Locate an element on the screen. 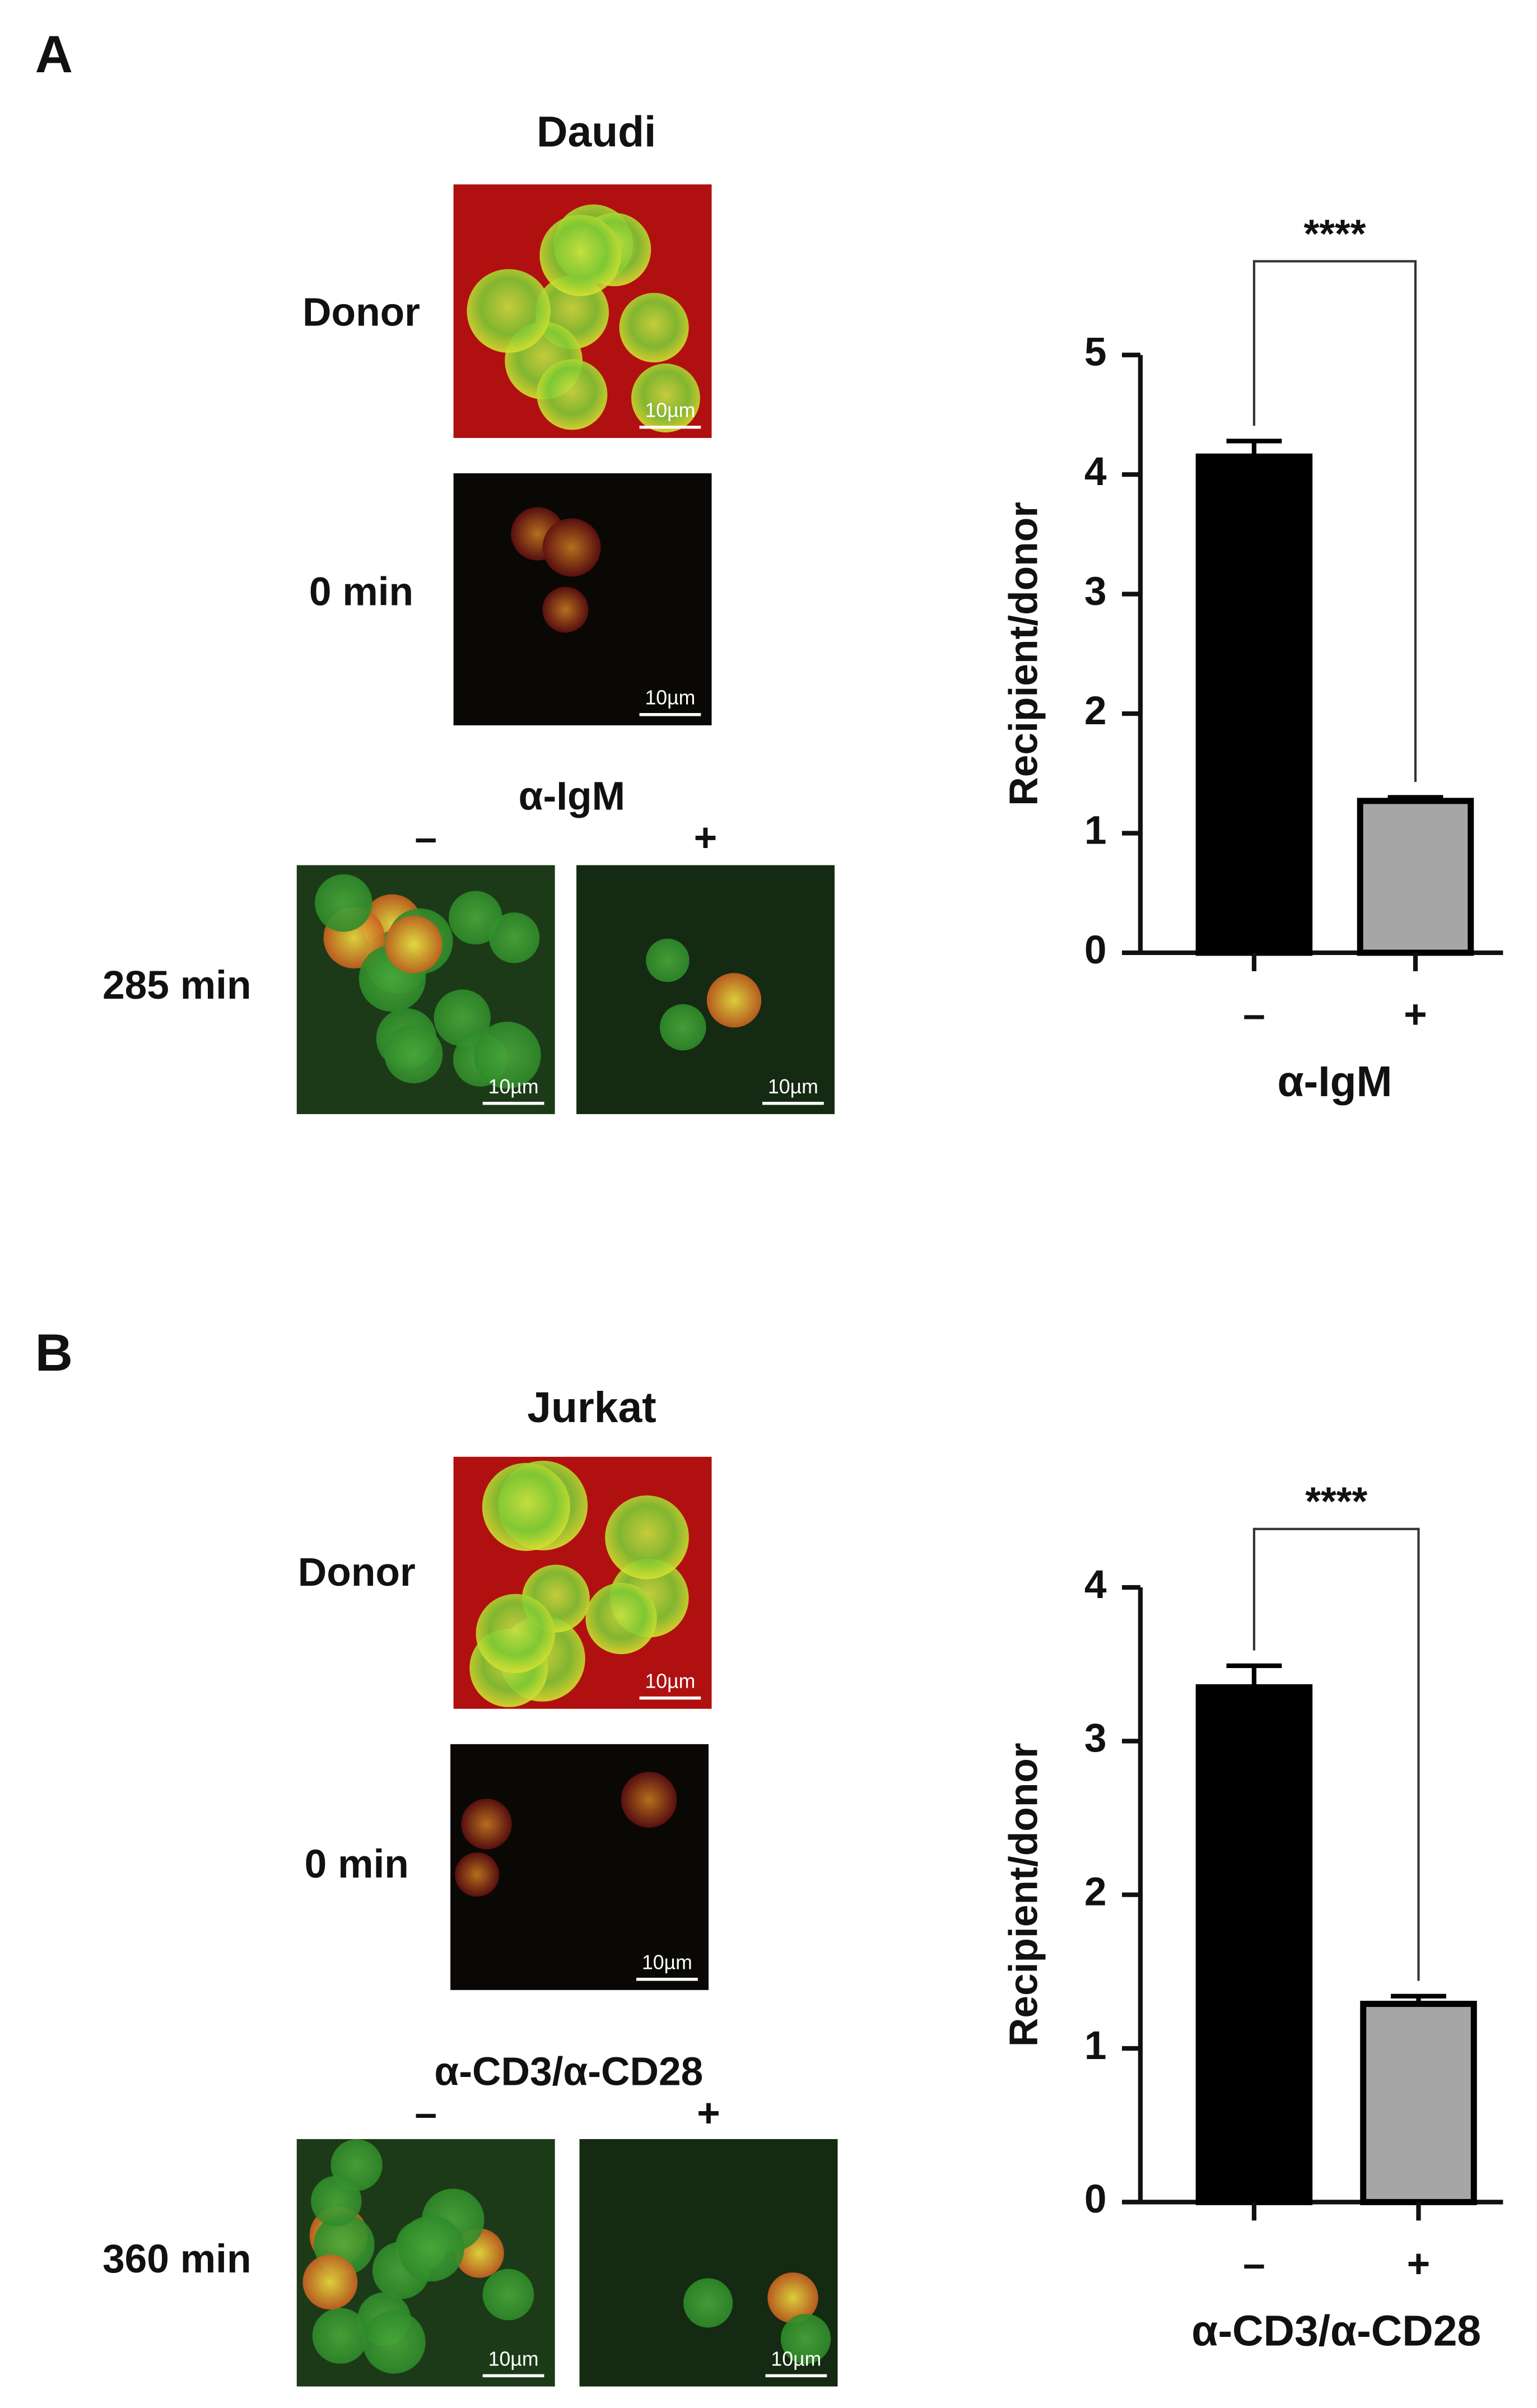 The height and width of the screenshot is (2408, 1537). treatment-label: α-CD3/α-CD28 is located at coordinates (568, 2072).